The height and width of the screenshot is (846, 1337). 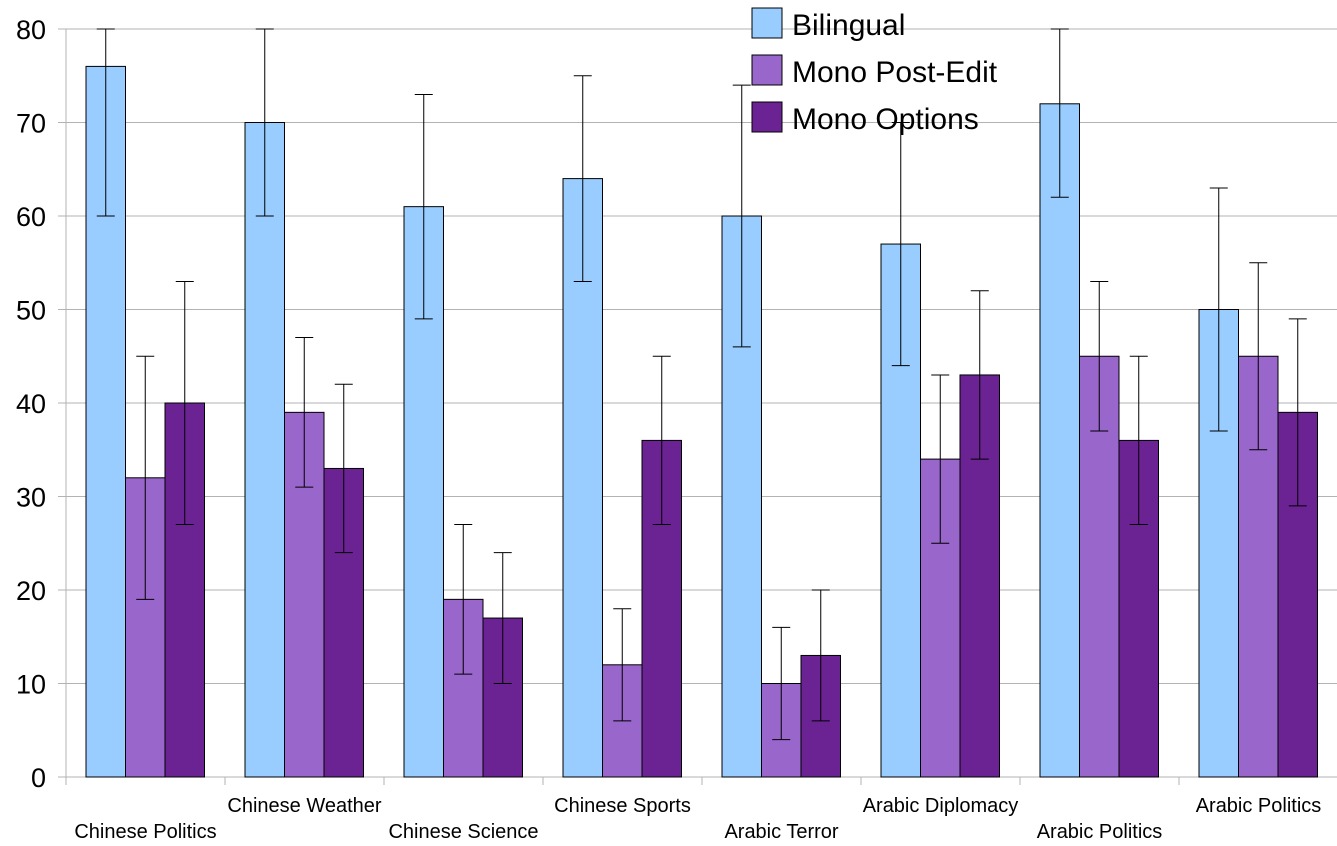 I want to click on x-tick-label: Chinese Weather, so click(x=304, y=806).